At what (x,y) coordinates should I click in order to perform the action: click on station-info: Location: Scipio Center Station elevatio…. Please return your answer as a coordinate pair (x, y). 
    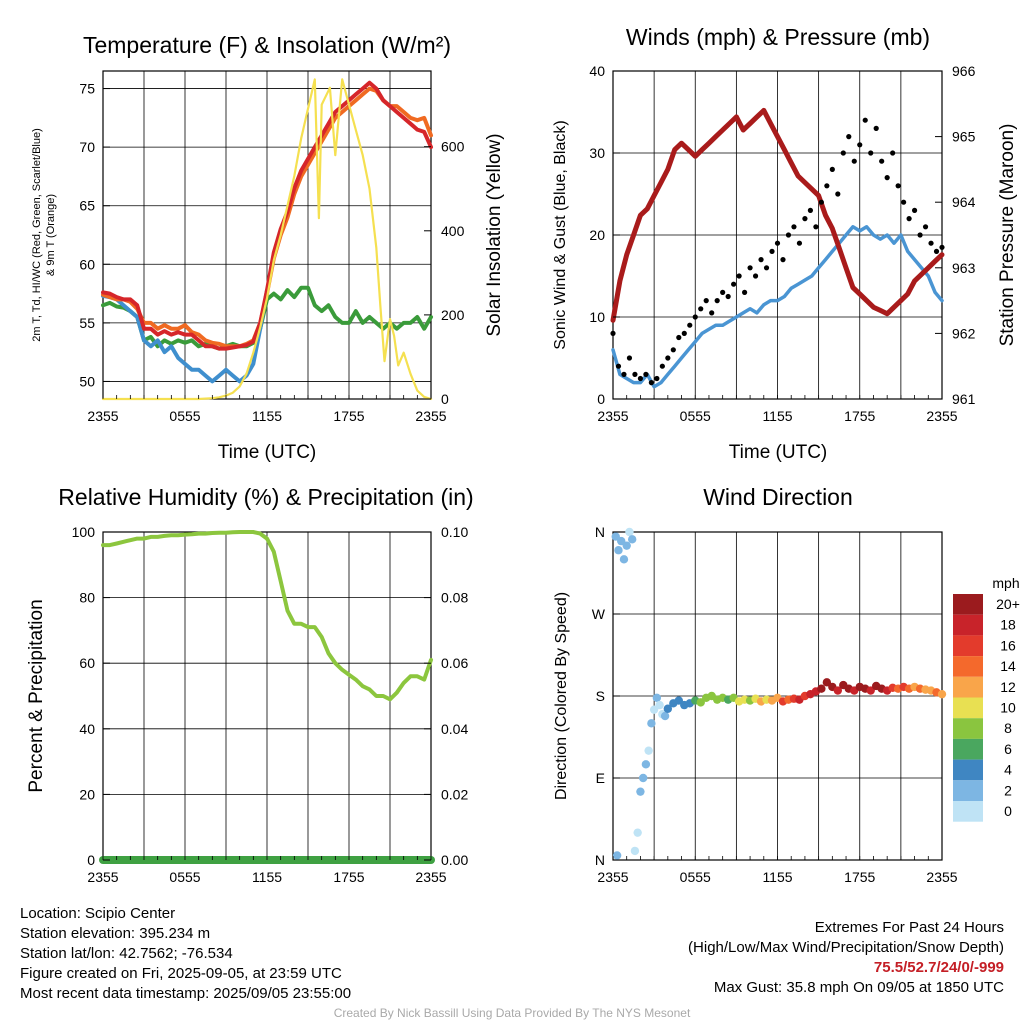
    Looking at the image, I should click on (185, 954).